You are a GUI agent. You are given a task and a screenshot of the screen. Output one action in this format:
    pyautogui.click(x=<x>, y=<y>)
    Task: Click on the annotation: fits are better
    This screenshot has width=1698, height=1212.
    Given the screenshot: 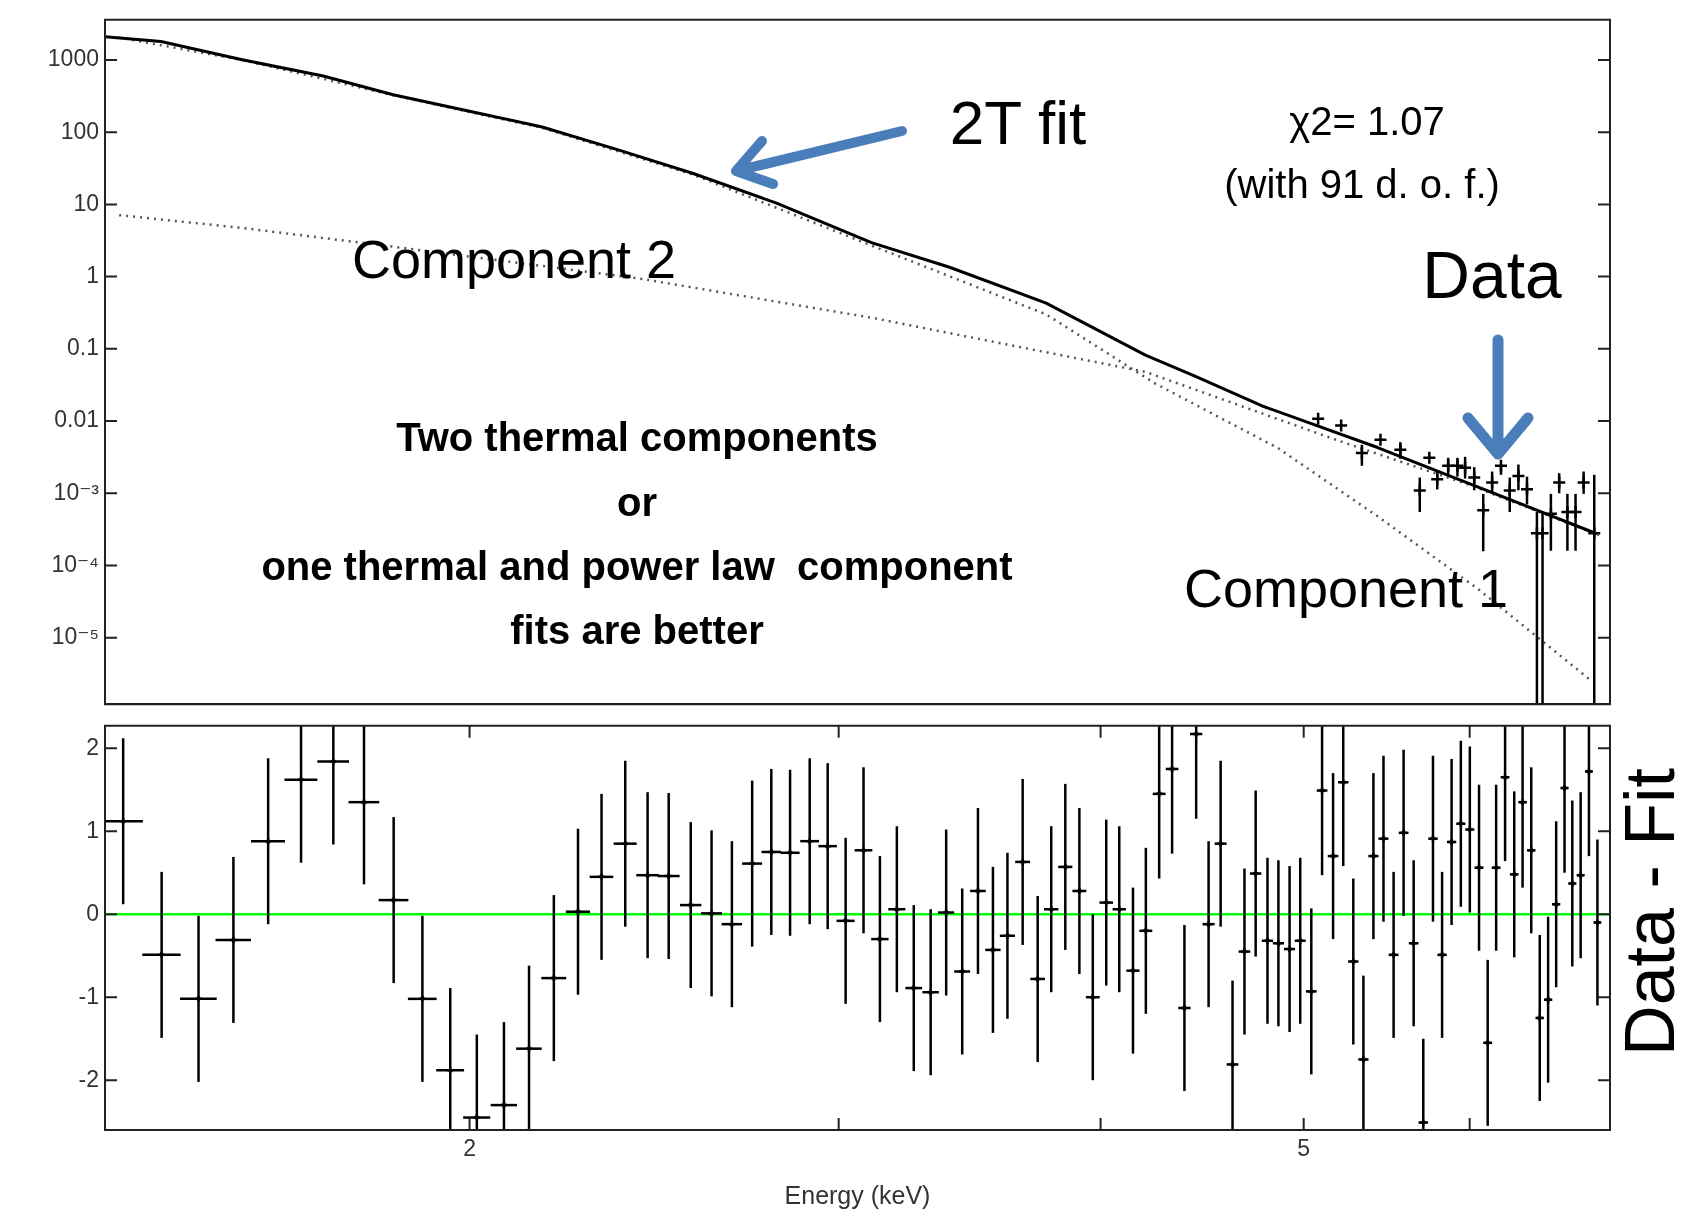 What is the action you would take?
    pyautogui.click(x=637, y=630)
    